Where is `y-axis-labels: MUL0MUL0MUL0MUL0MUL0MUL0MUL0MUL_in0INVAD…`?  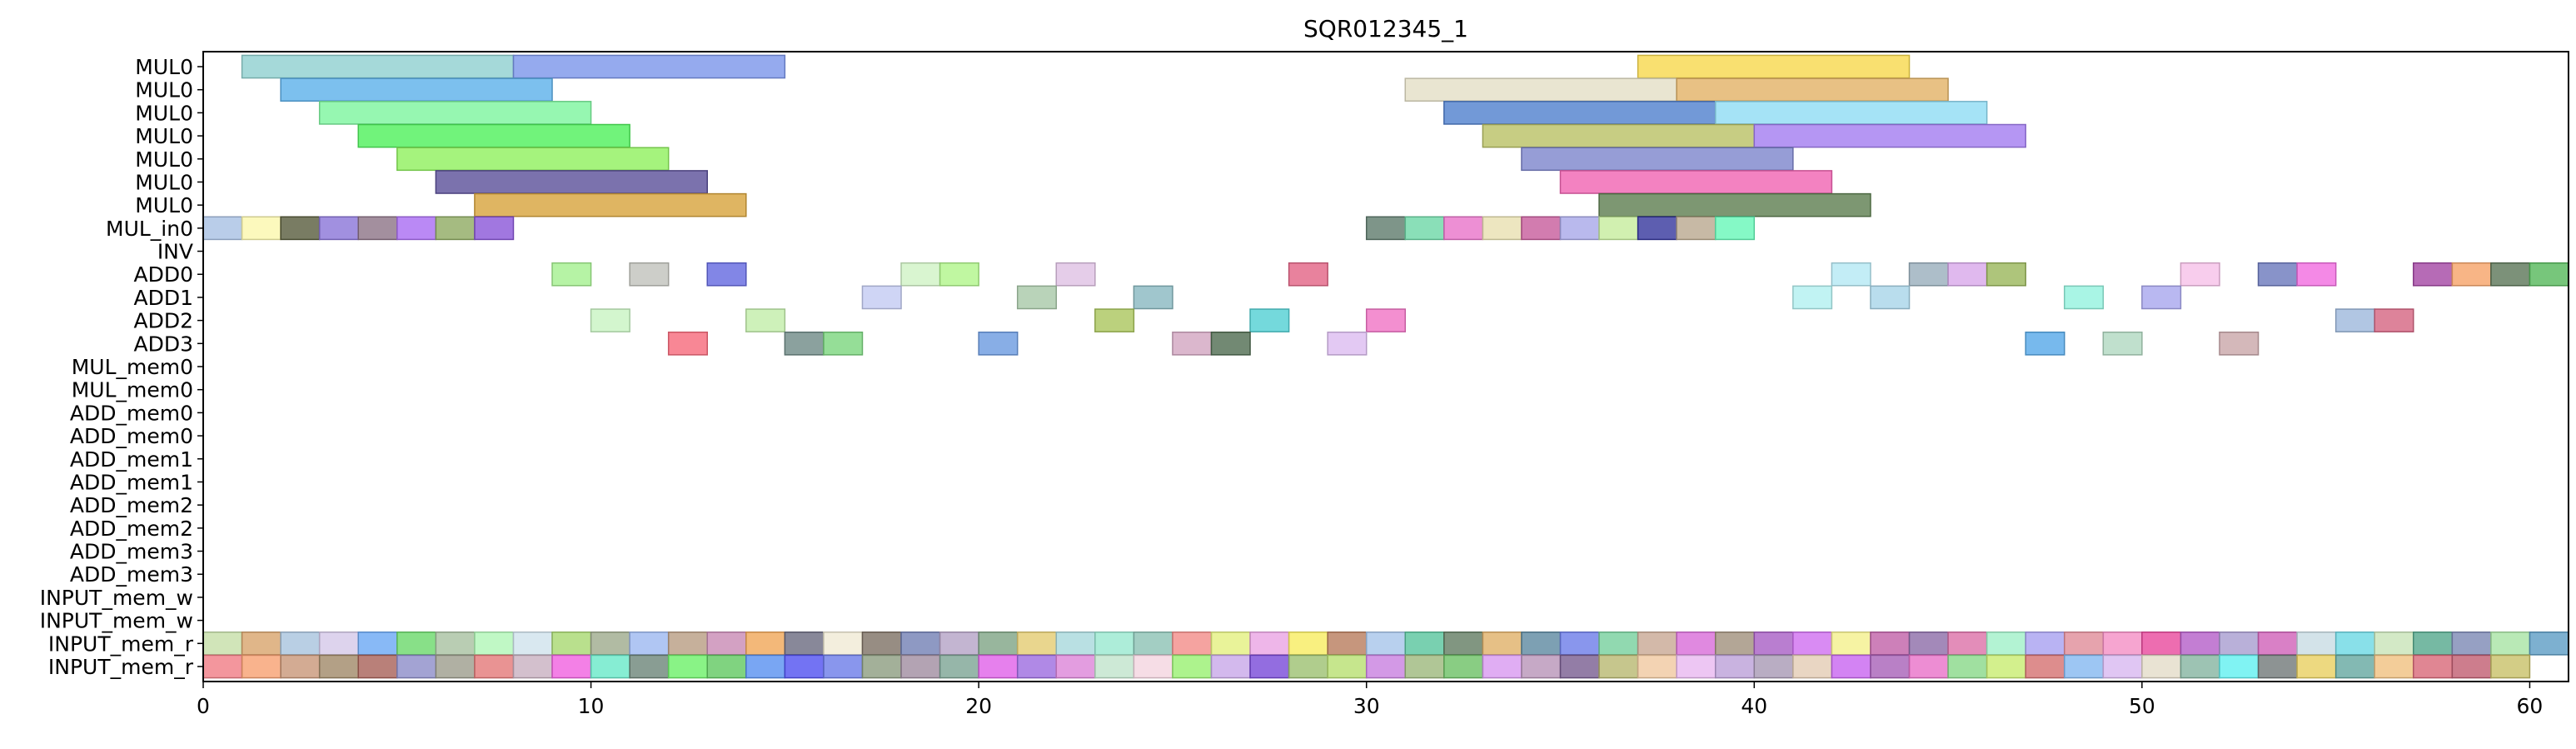 y-axis-labels: MUL0MUL0MUL0MUL0MUL0MUL0MUL0MUL_in0INVAD… is located at coordinates (122, 367).